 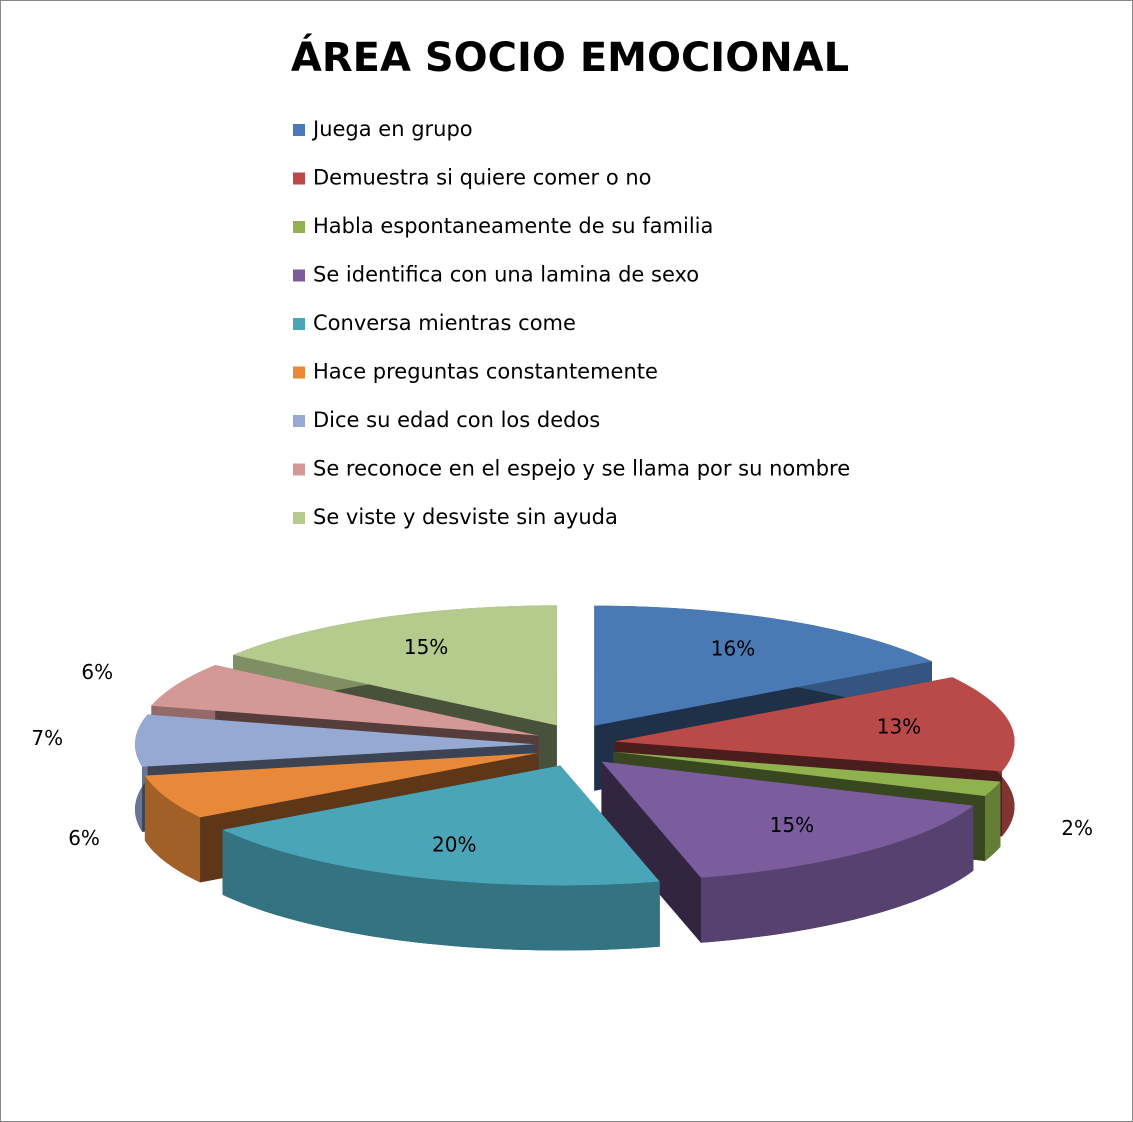 I want to click on legend-label: Habla espontaneamente de su familia, so click(x=513, y=226).